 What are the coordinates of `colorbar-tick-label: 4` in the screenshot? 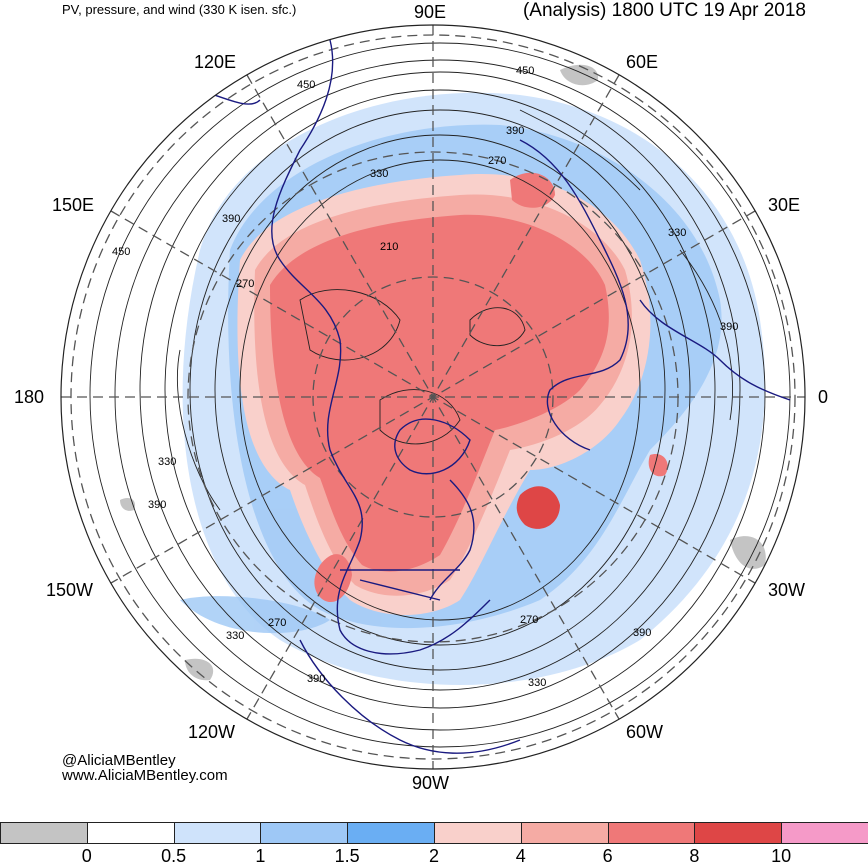 It's located at (520, 856).